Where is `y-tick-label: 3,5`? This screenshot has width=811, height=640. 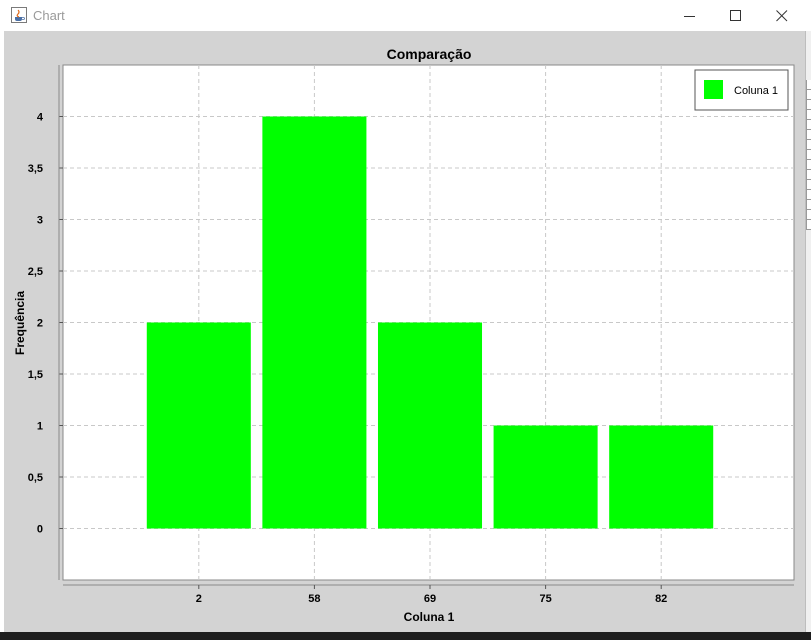 y-tick-label: 3,5 is located at coordinates (35, 169).